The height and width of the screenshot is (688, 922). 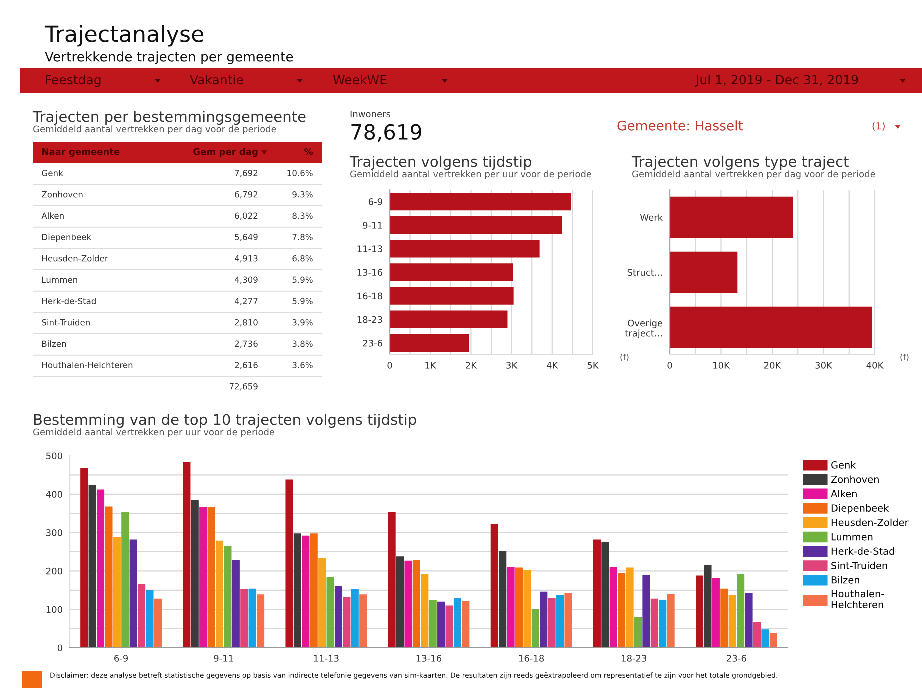 I want to click on data-label: 7.8%, so click(x=302, y=237).